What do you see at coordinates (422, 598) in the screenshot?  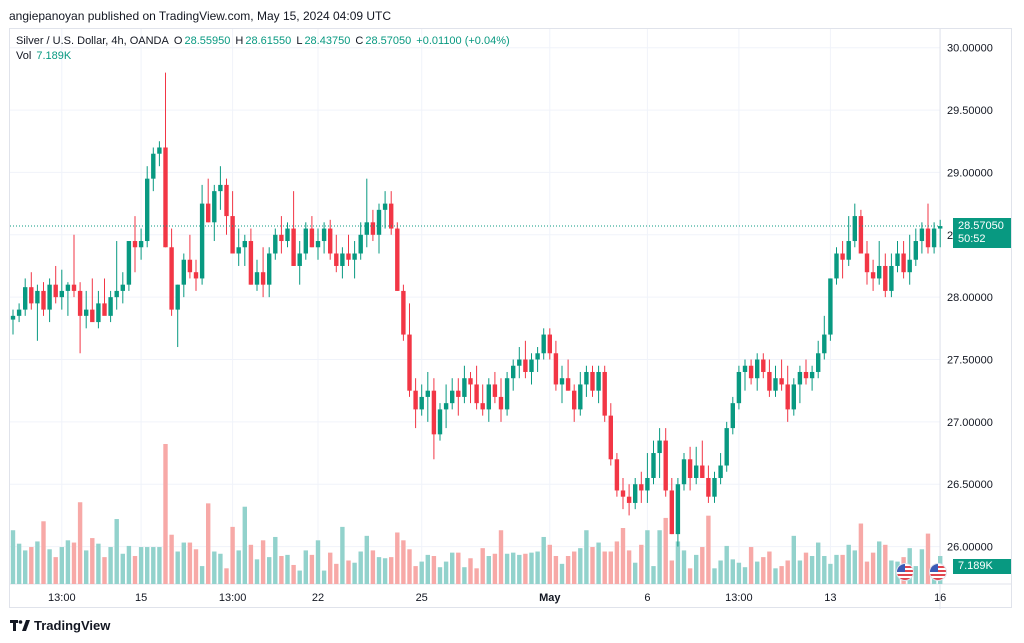 I see `x-tick-label: 25` at bounding box center [422, 598].